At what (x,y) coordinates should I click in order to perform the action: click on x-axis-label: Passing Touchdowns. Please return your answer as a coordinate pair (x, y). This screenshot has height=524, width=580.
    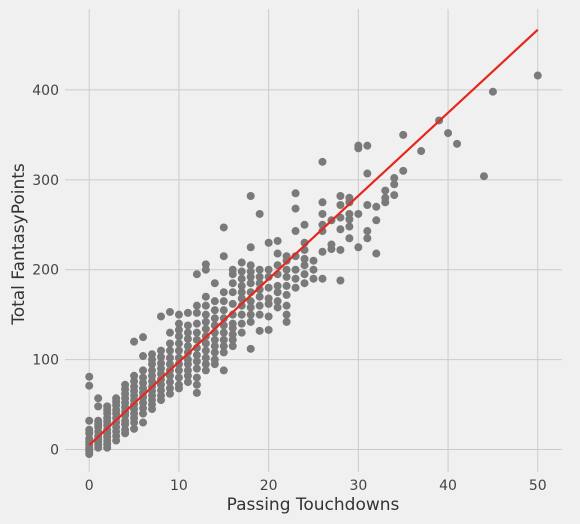
    Looking at the image, I should click on (313, 505).